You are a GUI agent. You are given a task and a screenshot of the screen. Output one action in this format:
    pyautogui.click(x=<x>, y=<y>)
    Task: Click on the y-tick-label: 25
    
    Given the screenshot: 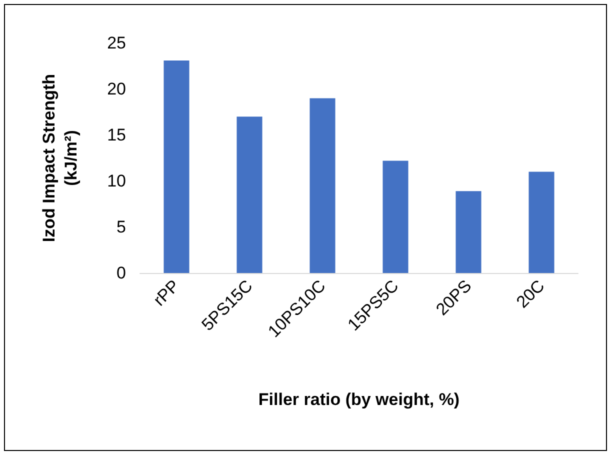 What is the action you would take?
    pyautogui.click(x=116, y=43)
    